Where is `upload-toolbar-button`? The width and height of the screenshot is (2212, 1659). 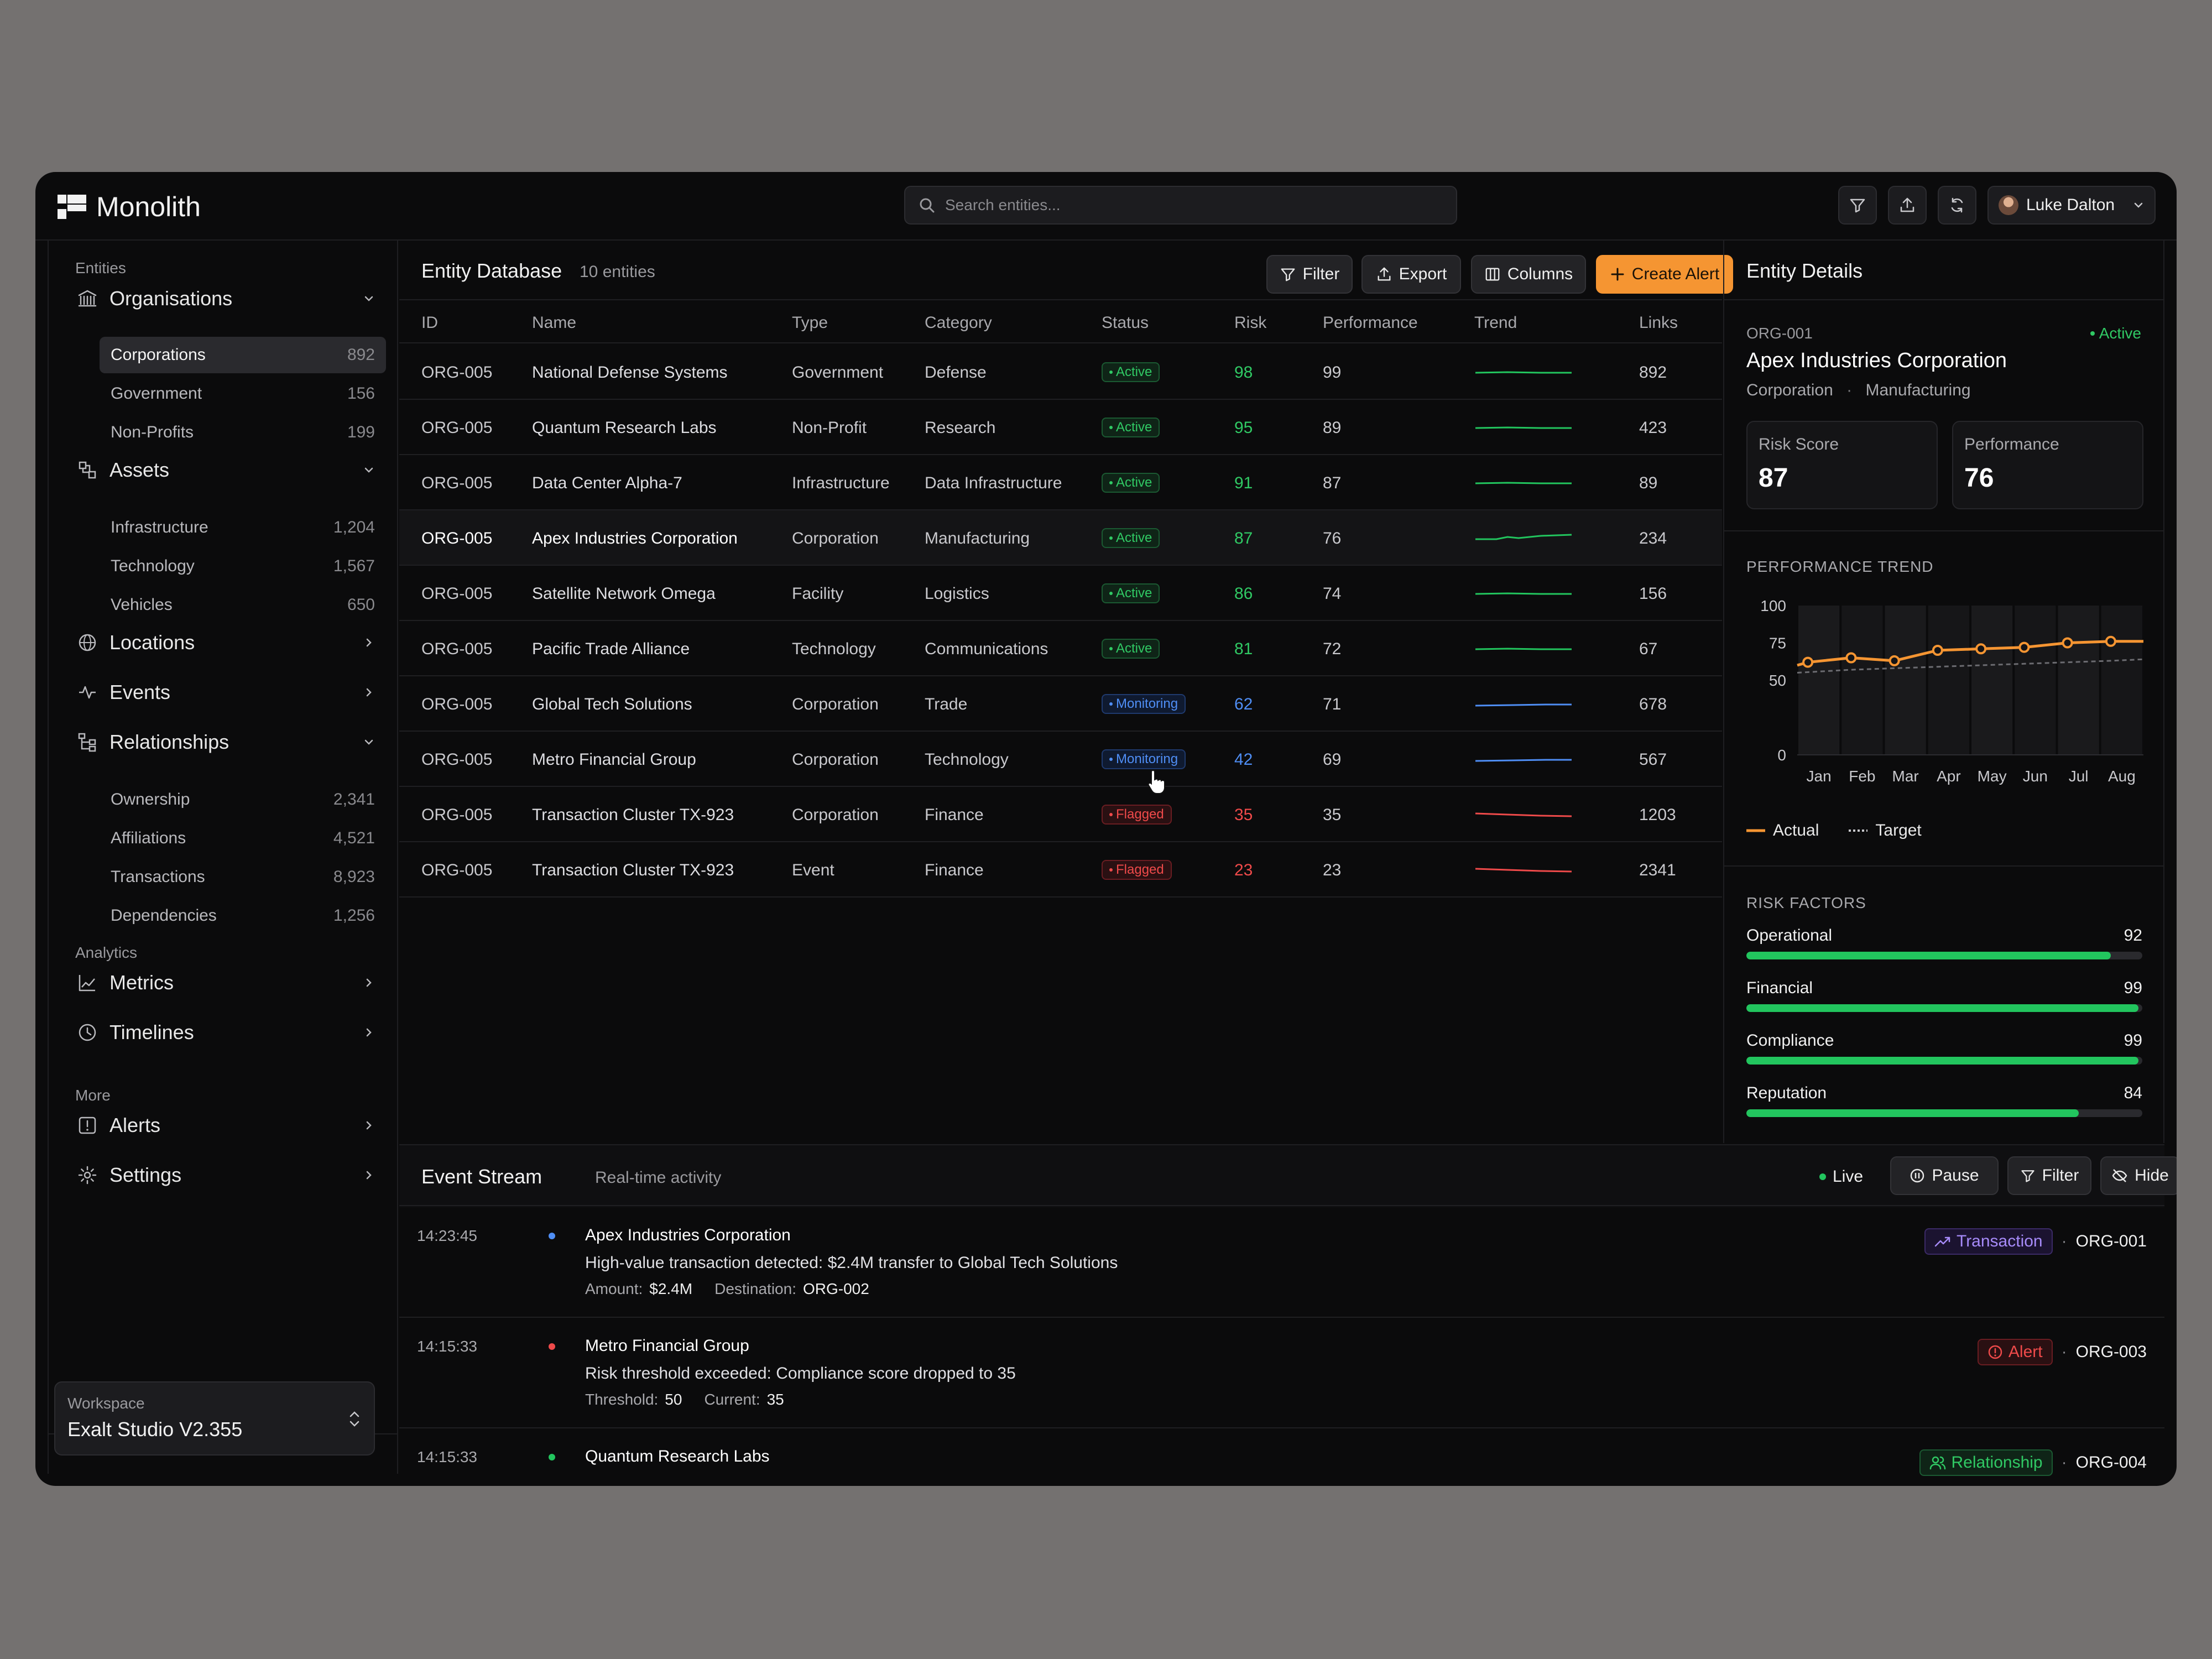
upload-toolbar-button is located at coordinates (1908, 206).